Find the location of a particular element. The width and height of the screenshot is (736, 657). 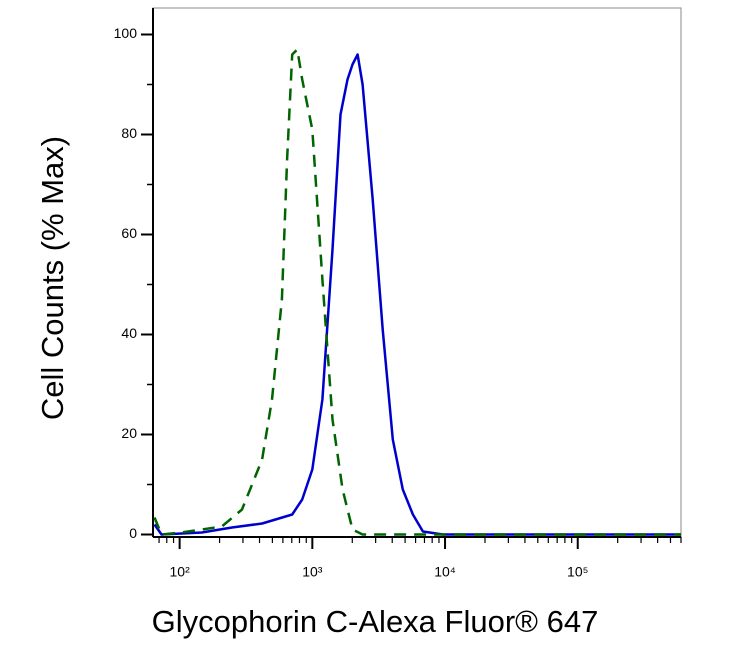

x-tick-label: 10² is located at coordinates (180, 572).